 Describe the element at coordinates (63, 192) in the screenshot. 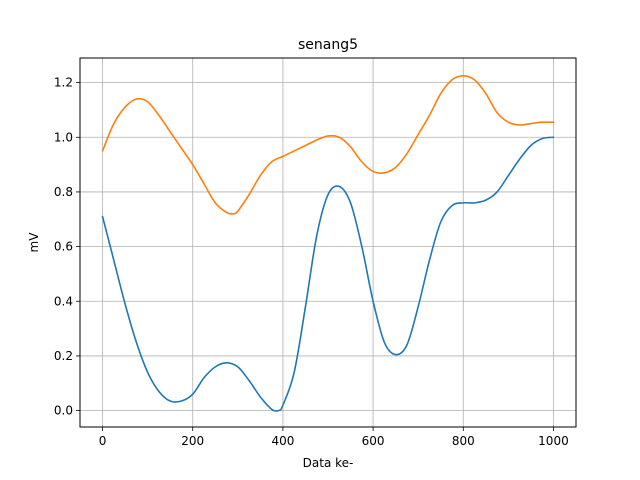

I see `y-tick-label: 0.8` at that location.